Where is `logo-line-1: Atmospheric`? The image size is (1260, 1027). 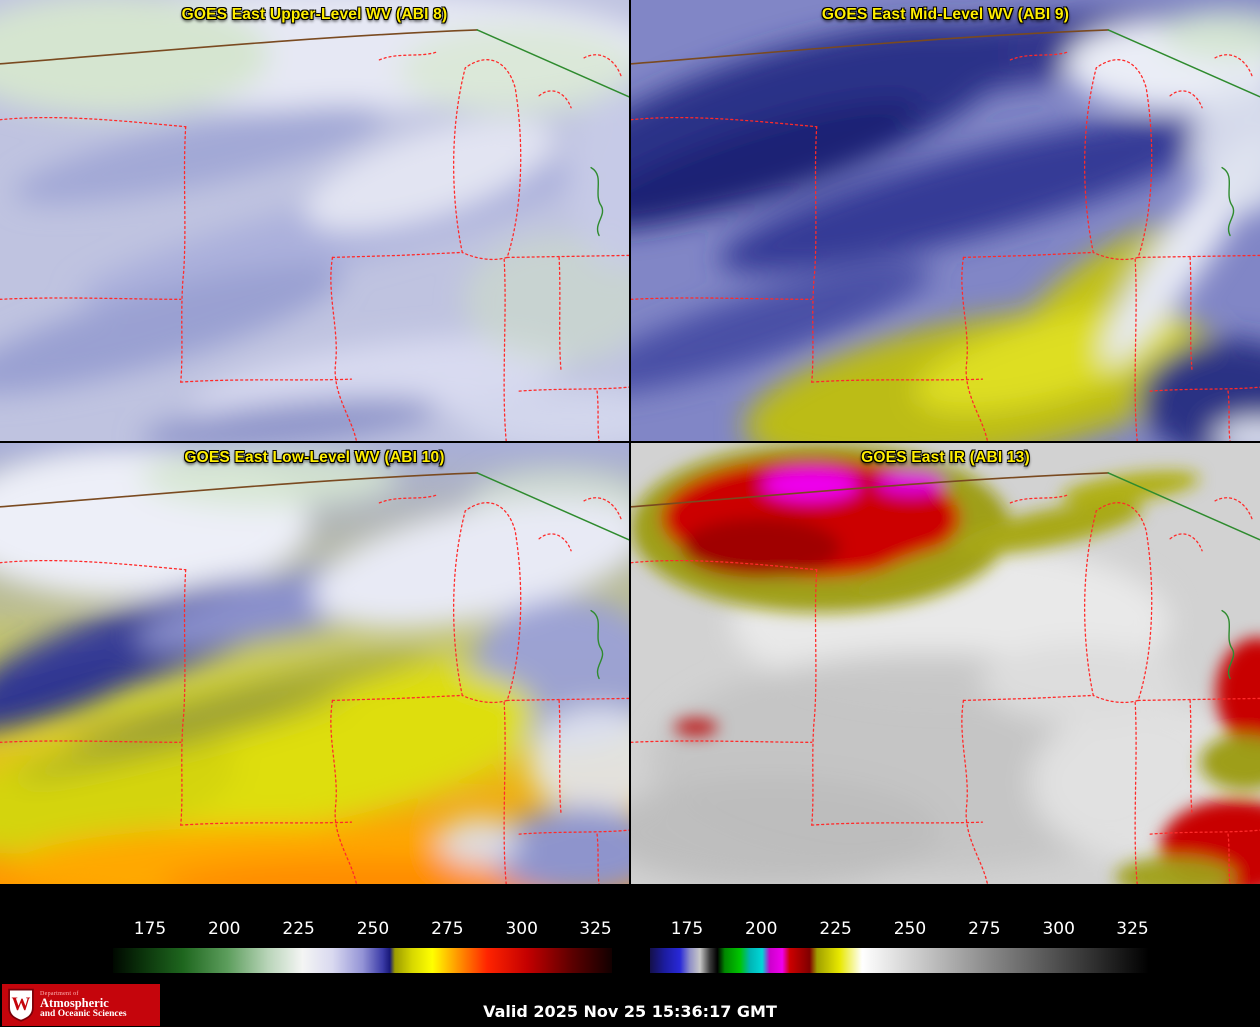
logo-line-1: Atmospheric is located at coordinates (74, 1002).